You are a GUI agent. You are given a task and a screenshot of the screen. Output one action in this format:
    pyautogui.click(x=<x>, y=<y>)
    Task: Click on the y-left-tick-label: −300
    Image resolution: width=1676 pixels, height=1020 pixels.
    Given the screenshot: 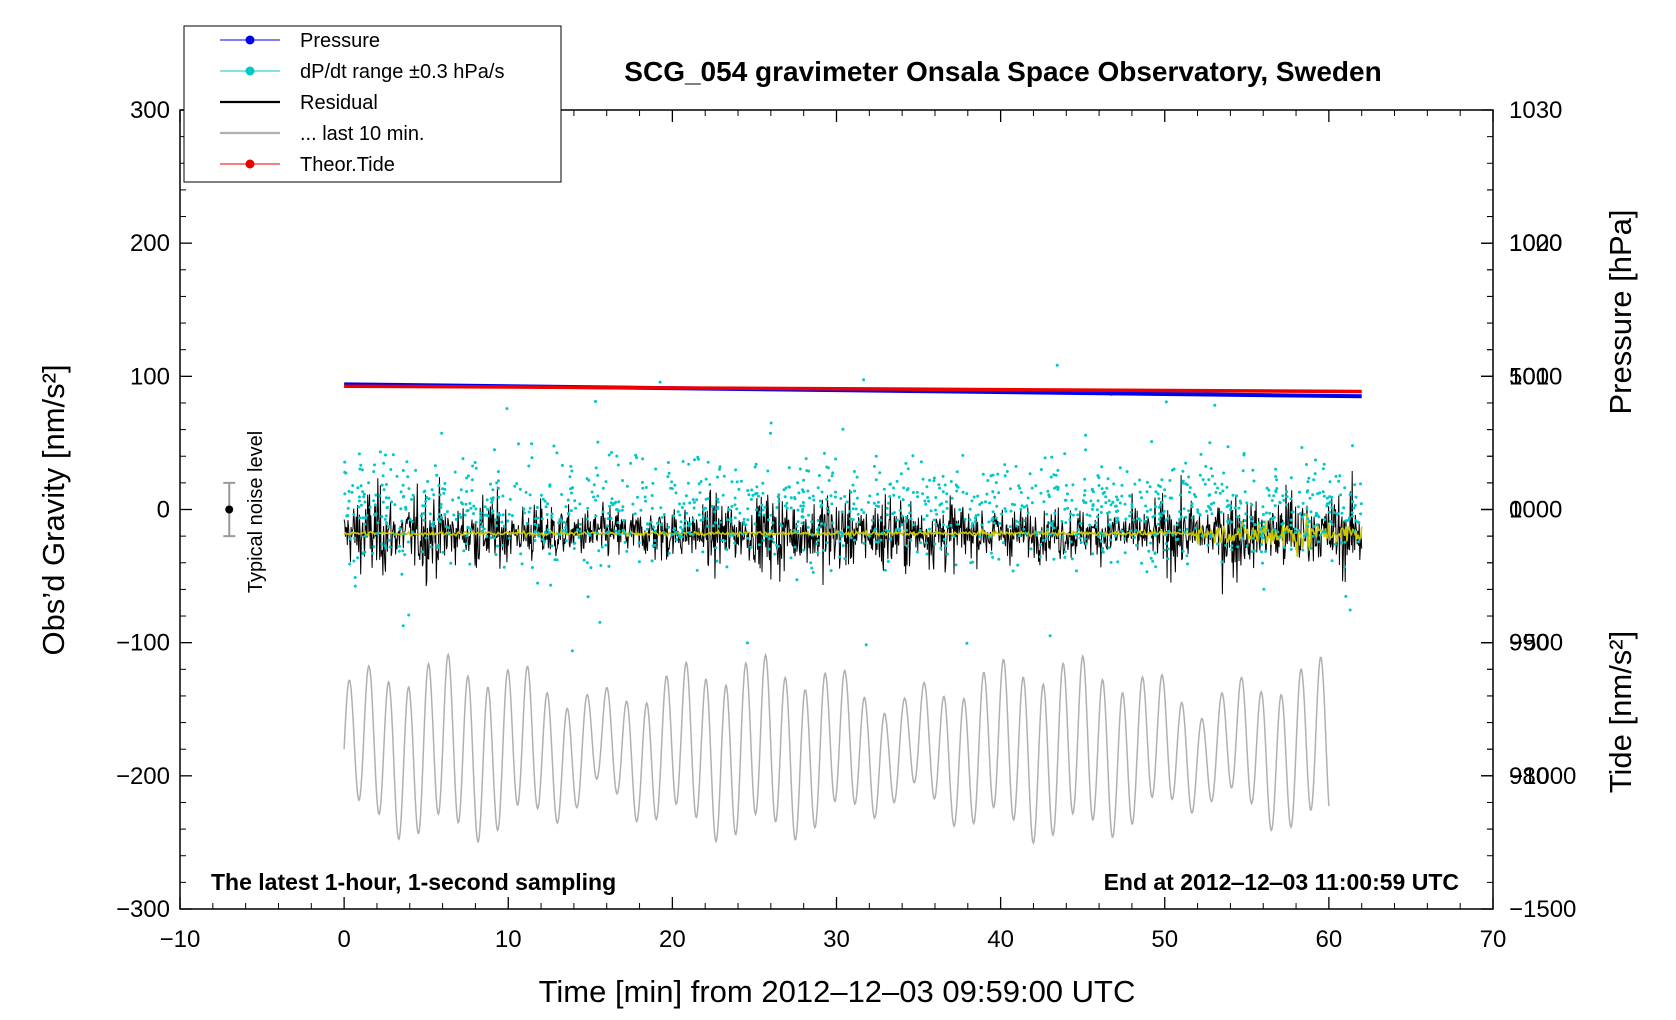 What is the action you would take?
    pyautogui.click(x=143, y=909)
    